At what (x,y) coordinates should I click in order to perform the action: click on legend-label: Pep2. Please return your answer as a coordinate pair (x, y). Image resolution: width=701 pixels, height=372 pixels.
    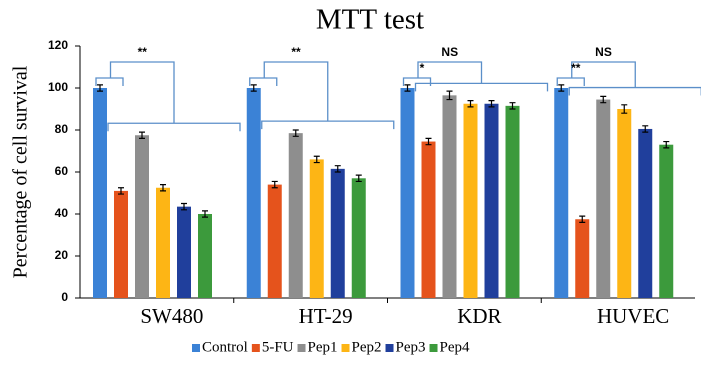
    Looking at the image, I should click on (367, 347).